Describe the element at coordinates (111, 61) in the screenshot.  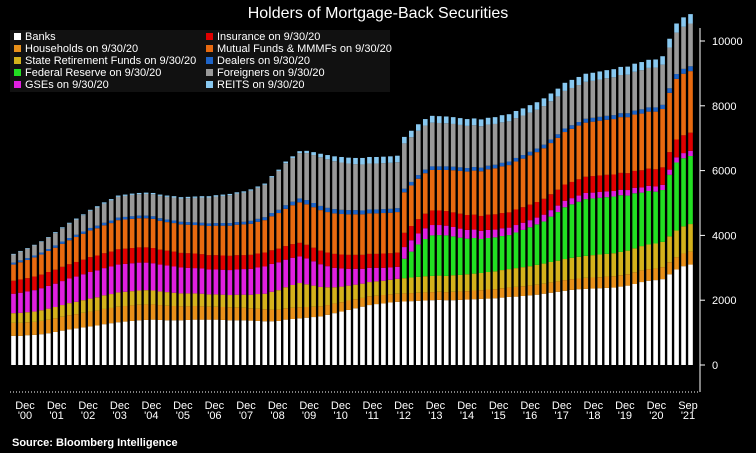
I see `legend-label: State Retirement Funds on 9/30/20` at that location.